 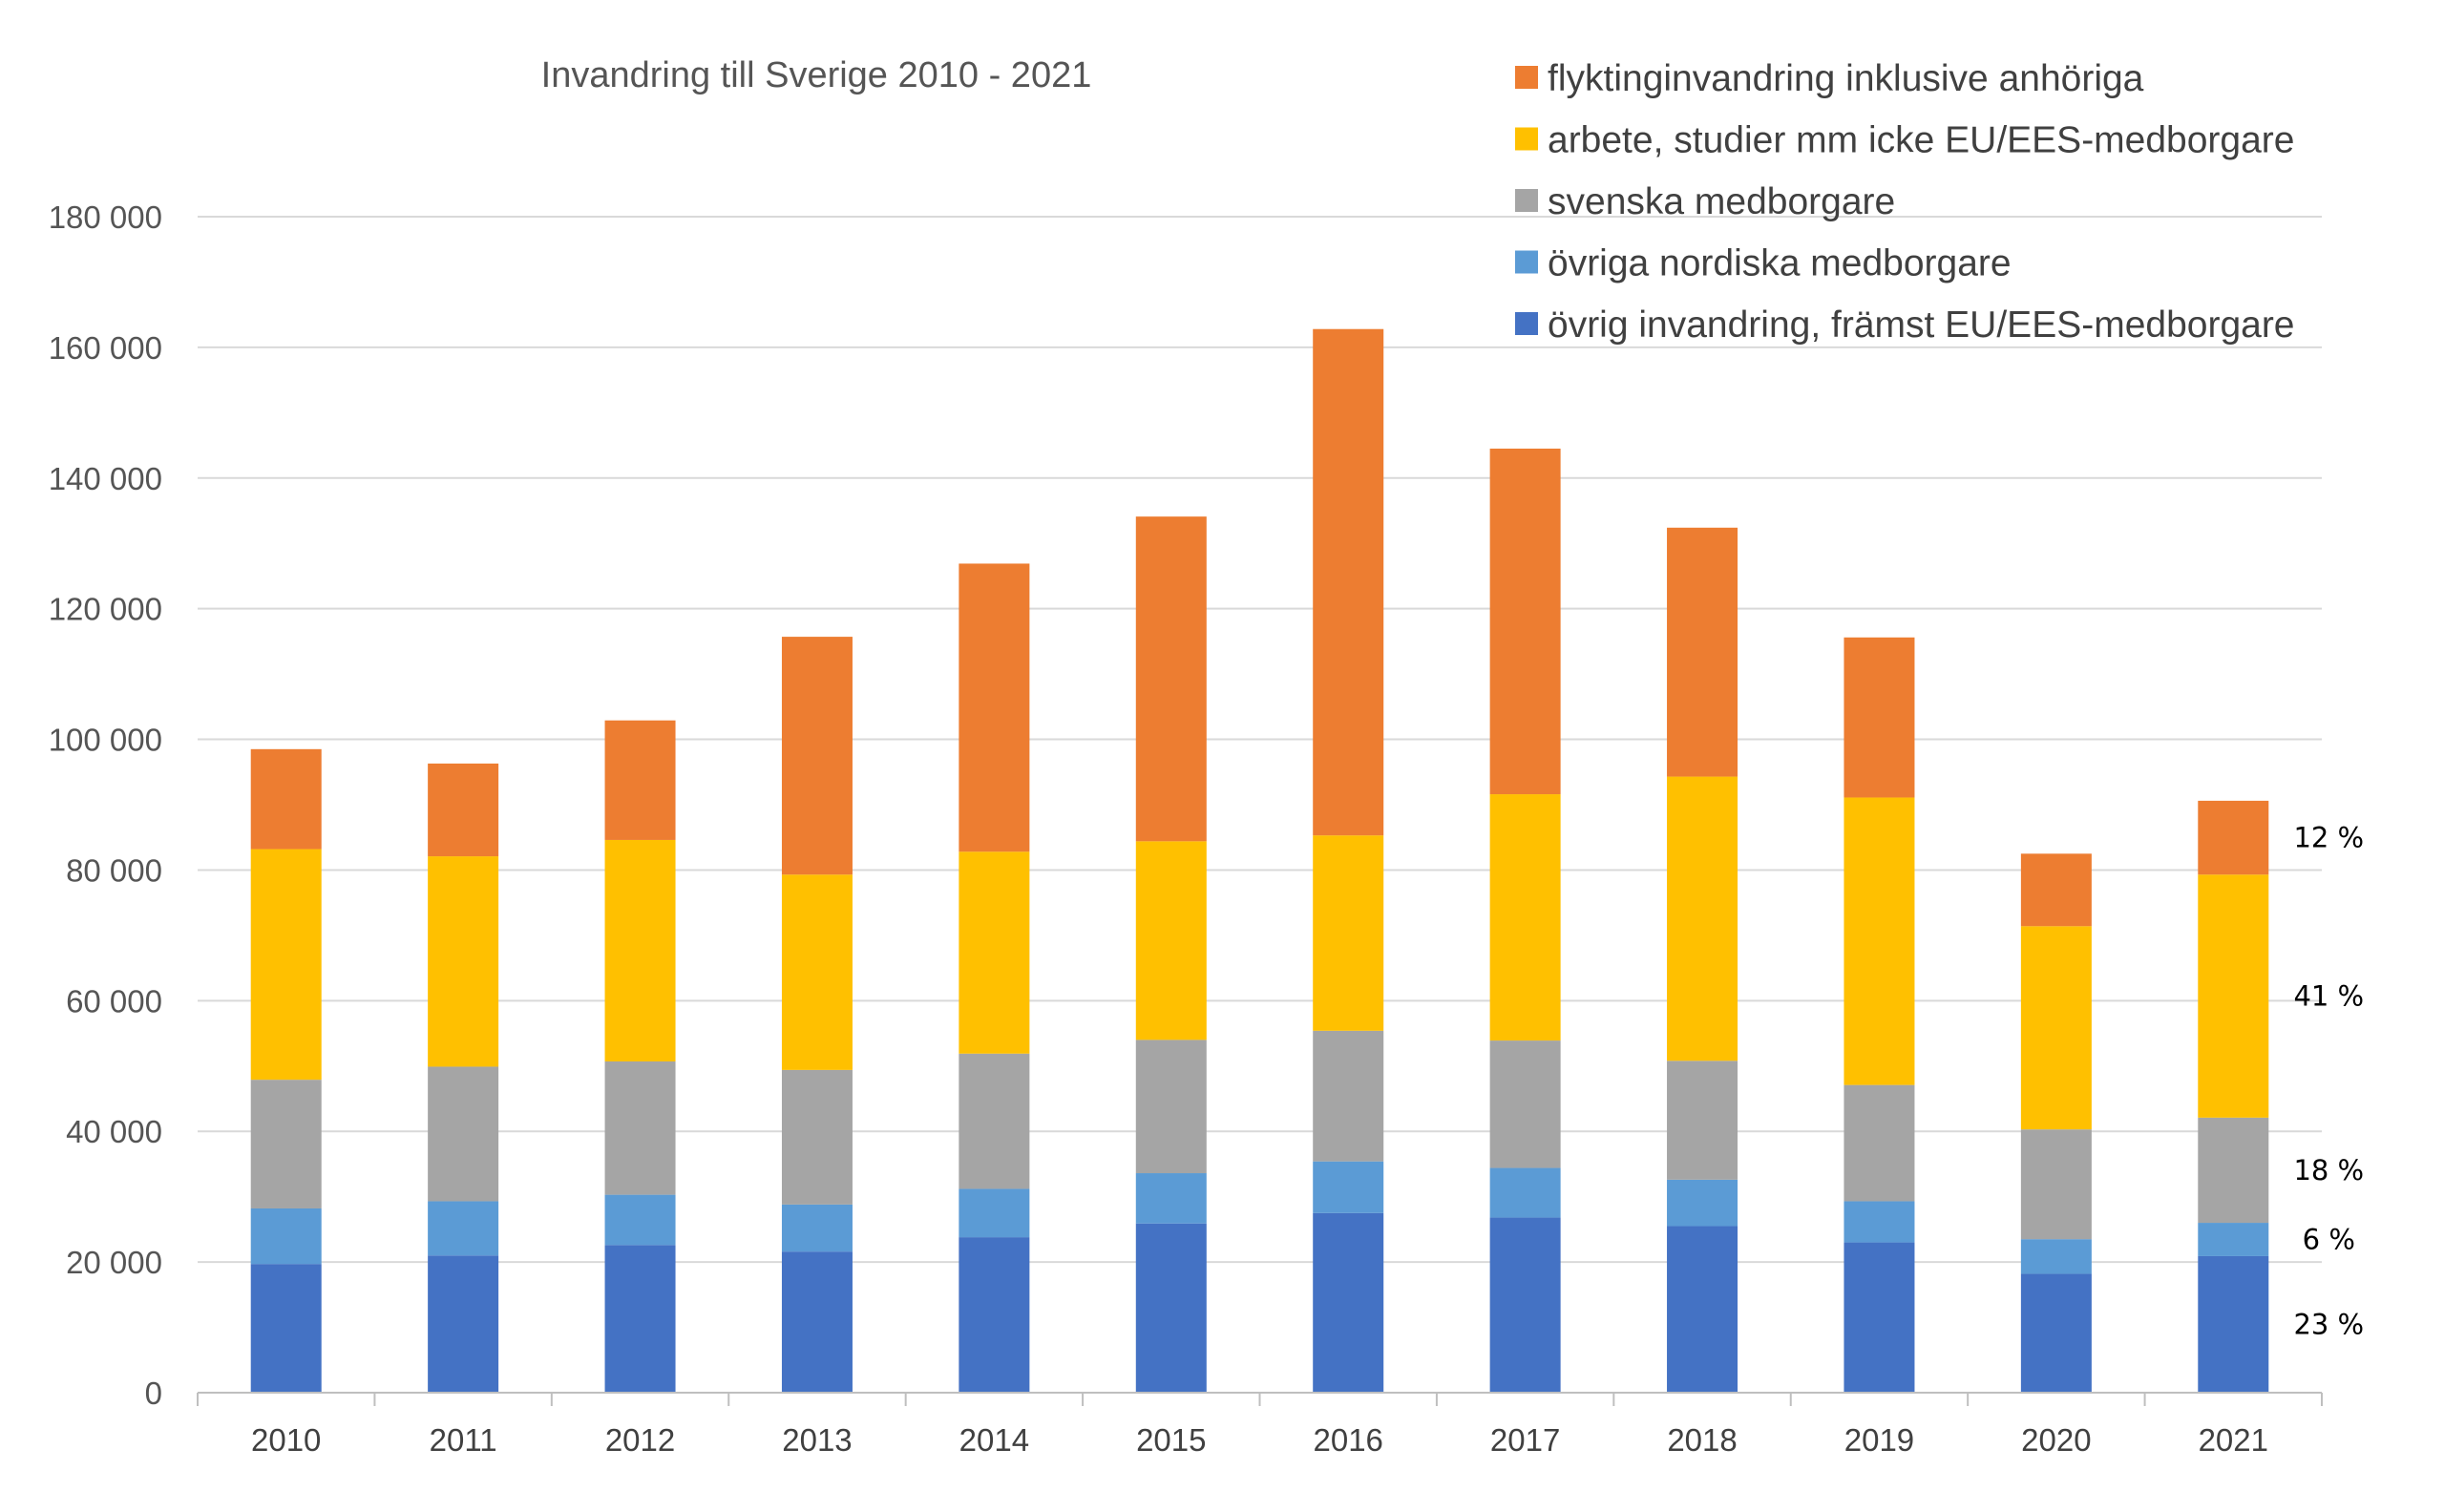 What do you see at coordinates (106, 348) in the screenshot?
I see `y-tick-label: 160 000` at bounding box center [106, 348].